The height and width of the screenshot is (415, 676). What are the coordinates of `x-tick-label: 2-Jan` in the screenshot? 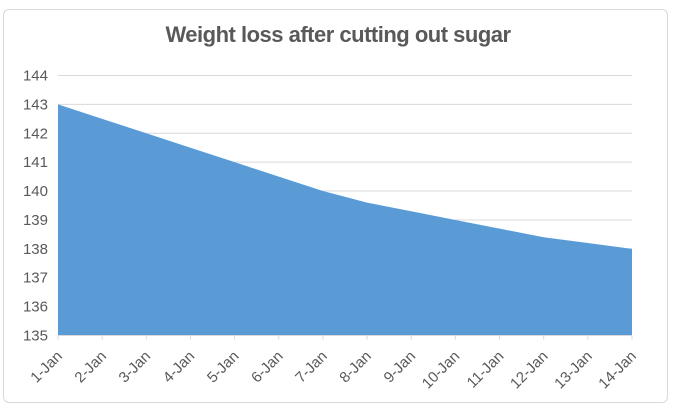 It's located at (90, 367).